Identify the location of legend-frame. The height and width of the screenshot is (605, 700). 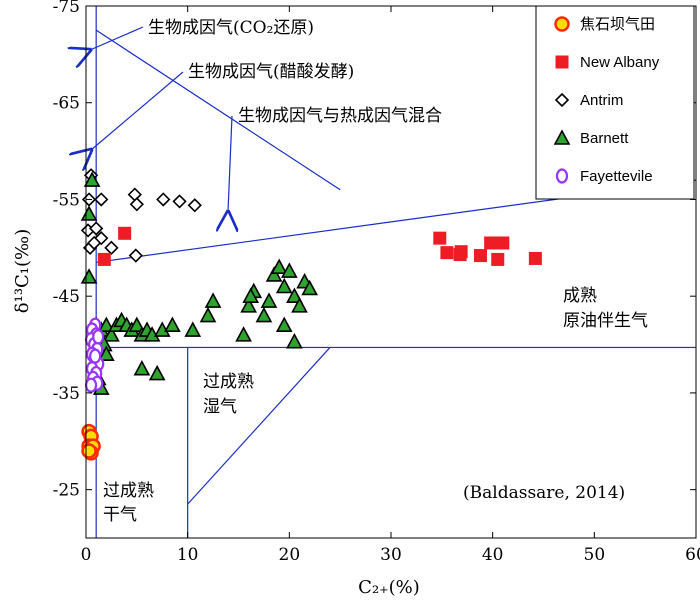
(615, 102).